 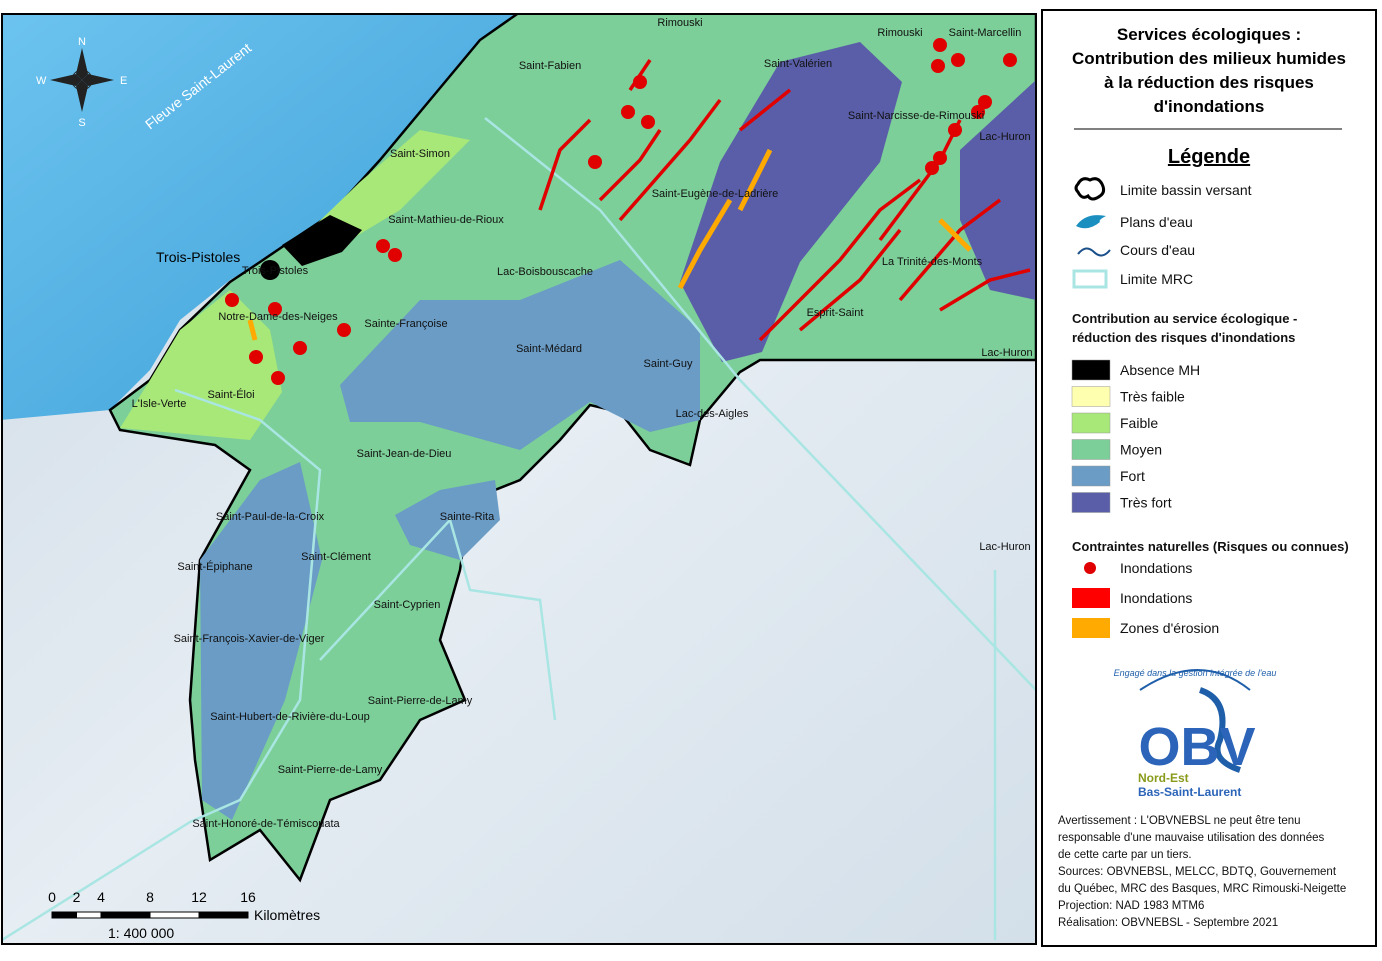 I want to click on title-line: d'inondations, so click(x=1209, y=106).